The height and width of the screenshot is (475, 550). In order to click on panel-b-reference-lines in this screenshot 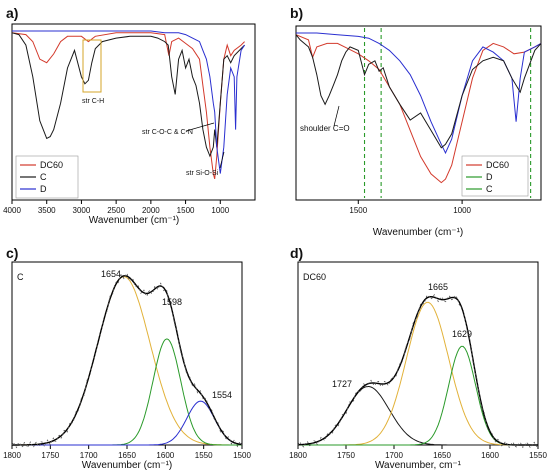, I will do `click(447, 113)`.